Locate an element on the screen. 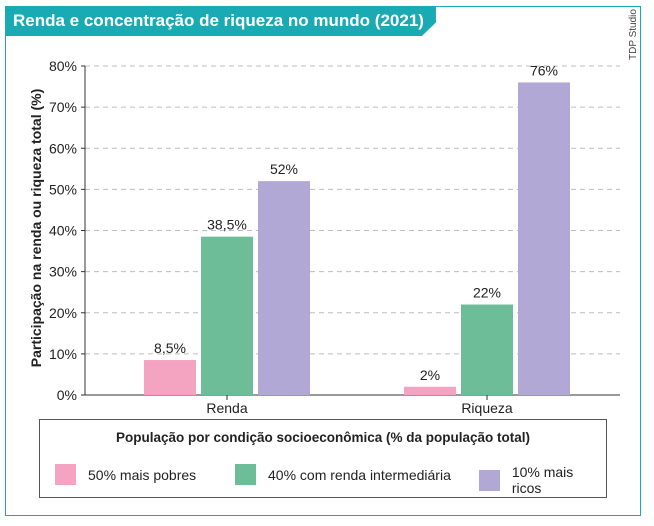  legend-item-poorest: 50% mais pobres is located at coordinates (125, 474).